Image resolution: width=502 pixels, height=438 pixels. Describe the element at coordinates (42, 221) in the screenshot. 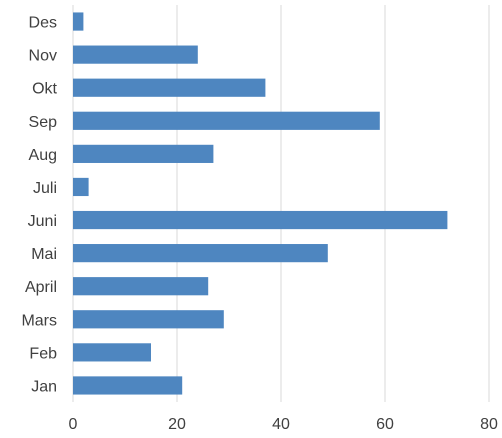

I see `category-label-juni: Juni` at that location.